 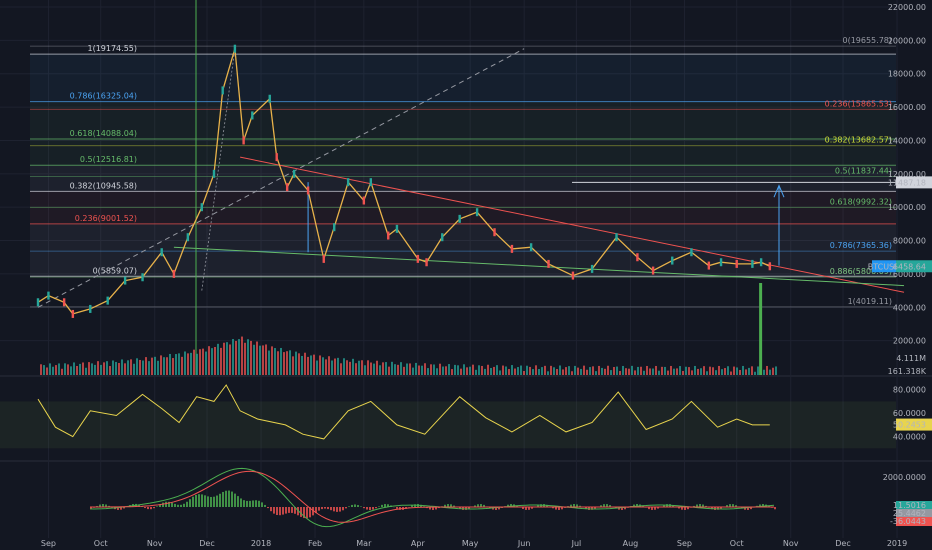 What do you see at coordinates (911, 358) in the screenshot?
I see `volume-label-top: 4.111M` at bounding box center [911, 358].